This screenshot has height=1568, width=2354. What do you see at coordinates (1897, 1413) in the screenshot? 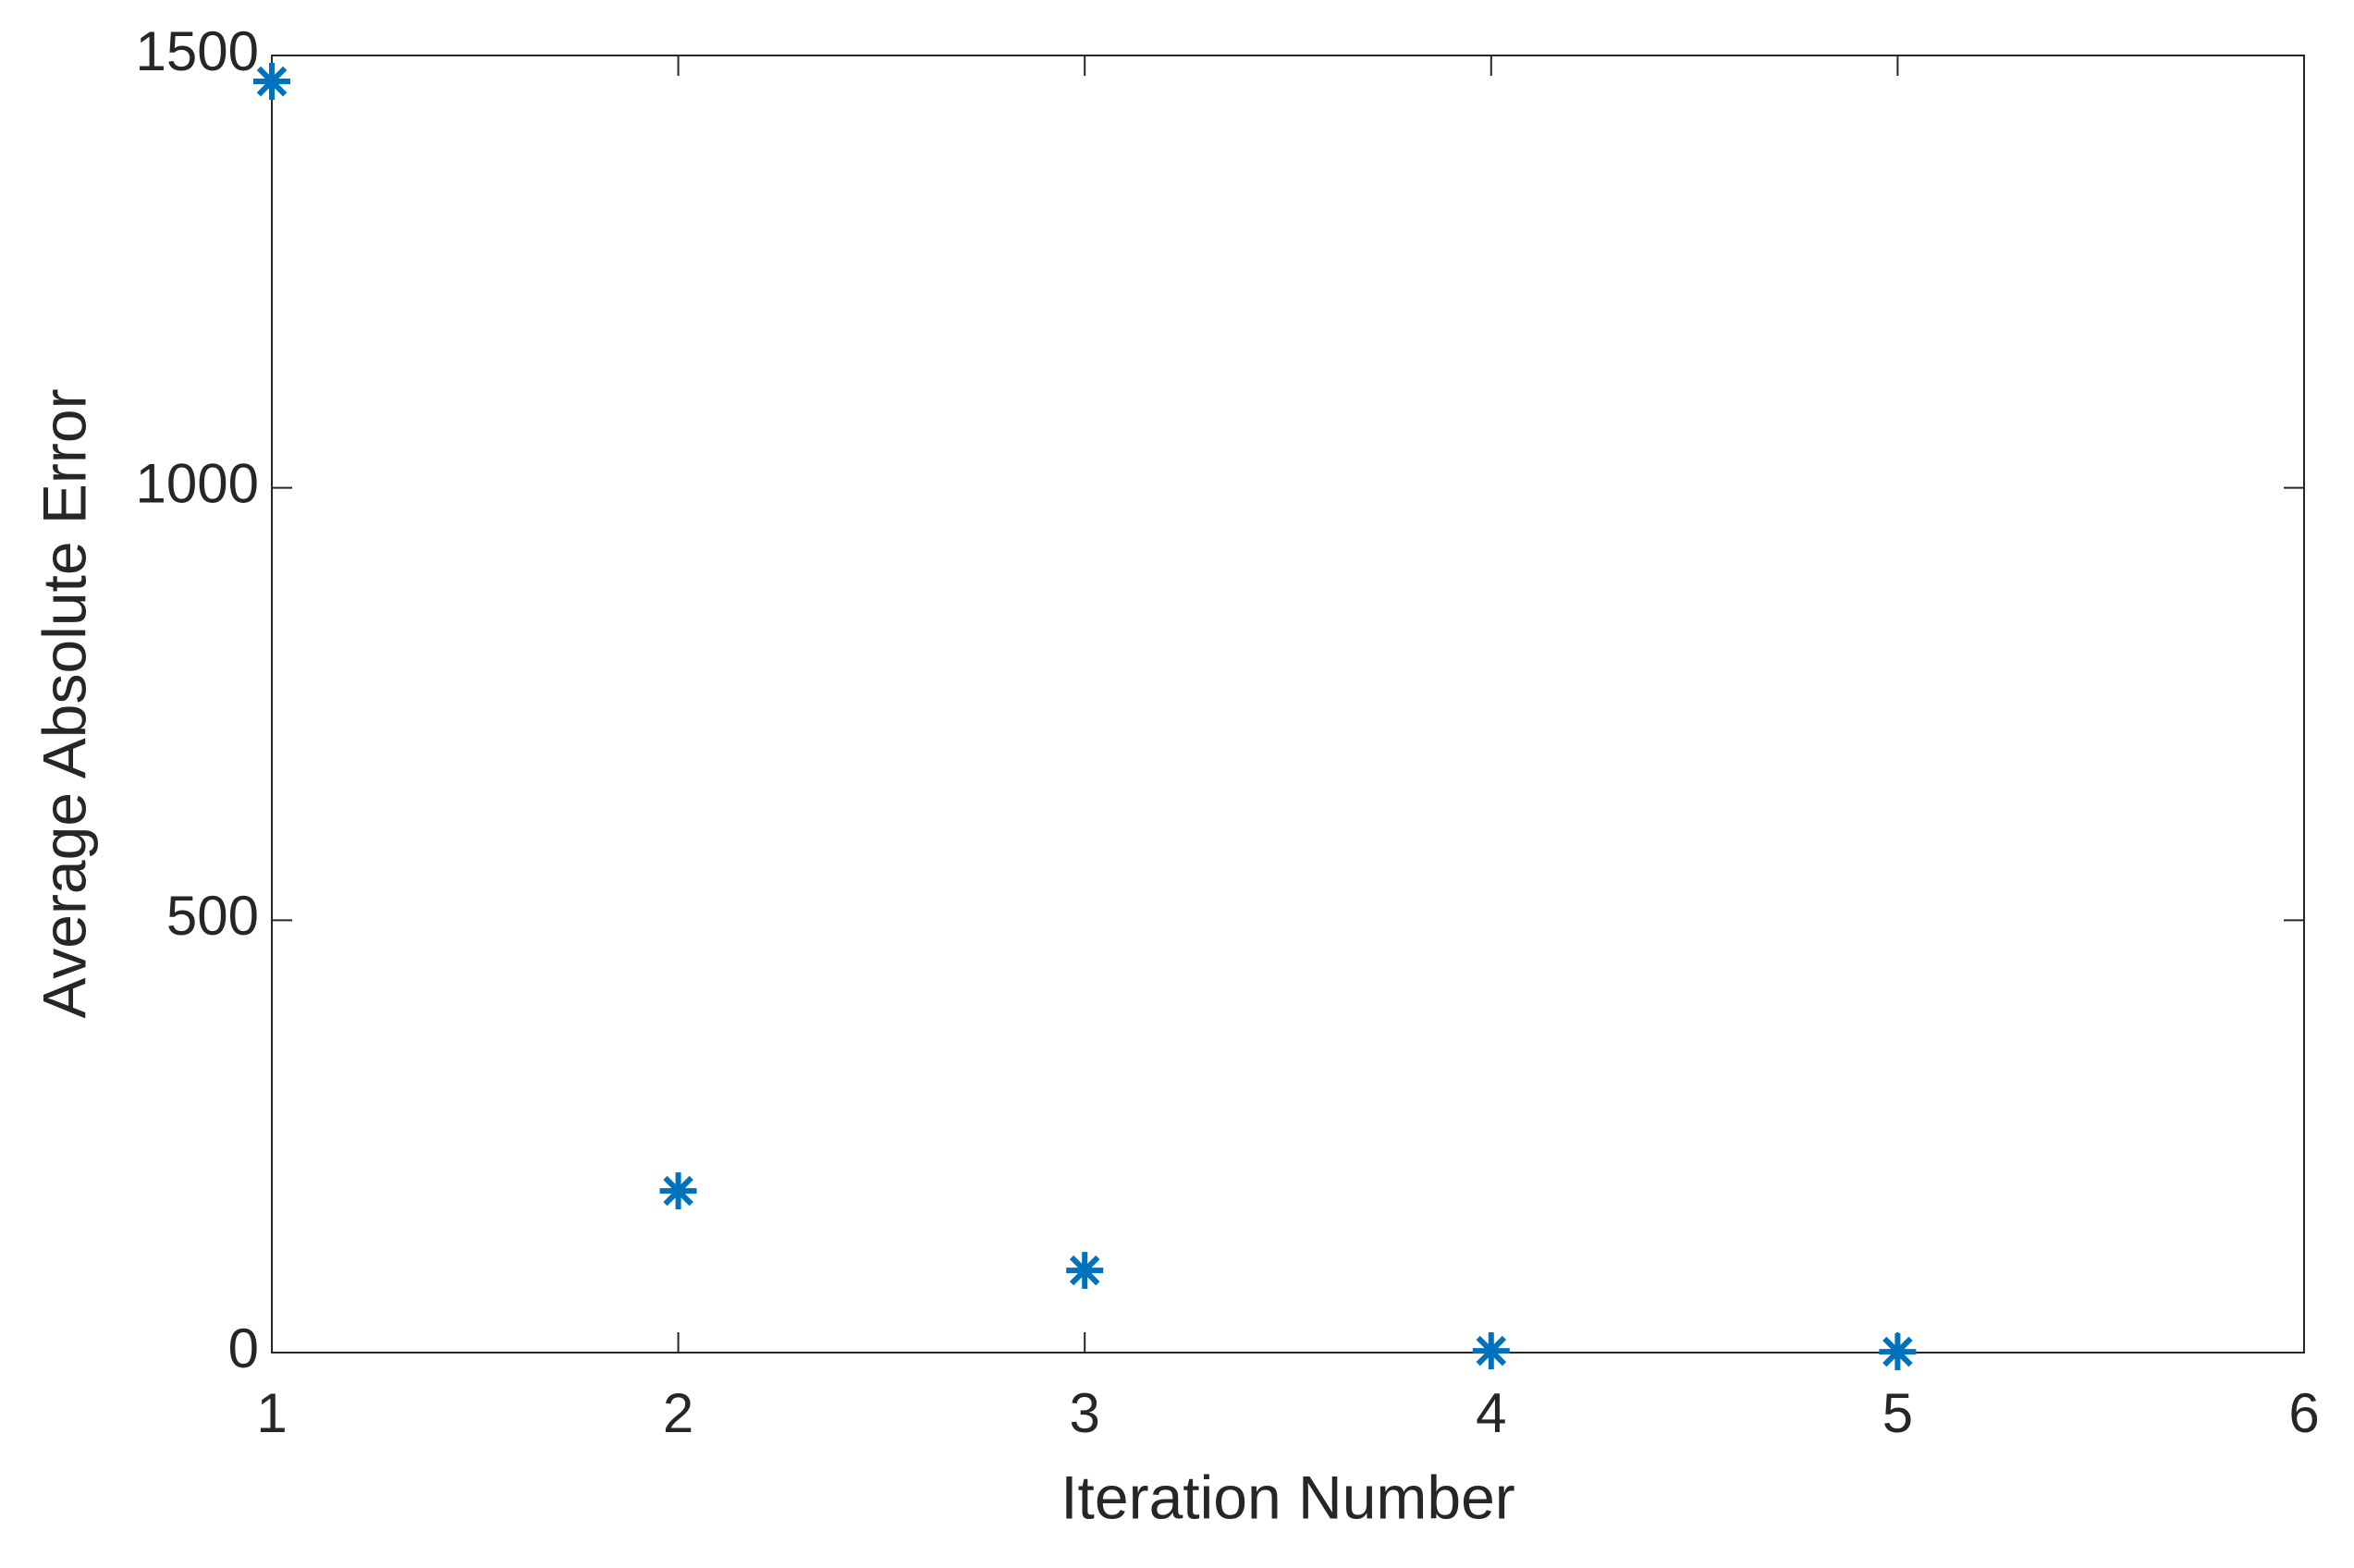
I see `x-tick-label: 5` at bounding box center [1897, 1413].